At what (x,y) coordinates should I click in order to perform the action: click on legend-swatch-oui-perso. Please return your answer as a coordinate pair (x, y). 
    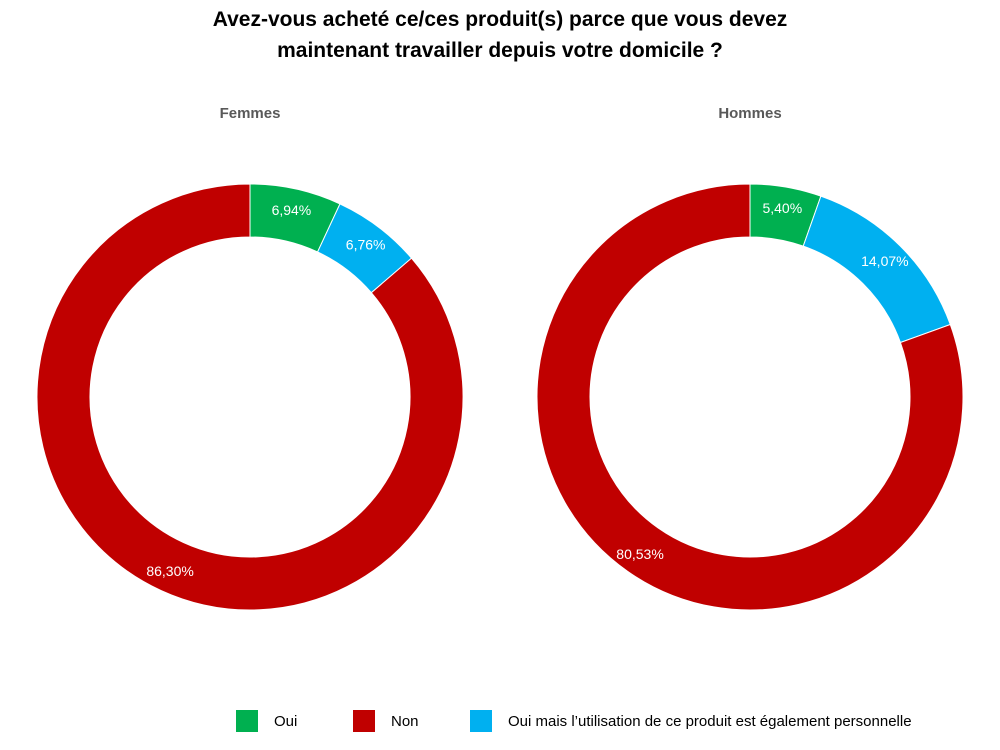
    Looking at the image, I should click on (481, 721).